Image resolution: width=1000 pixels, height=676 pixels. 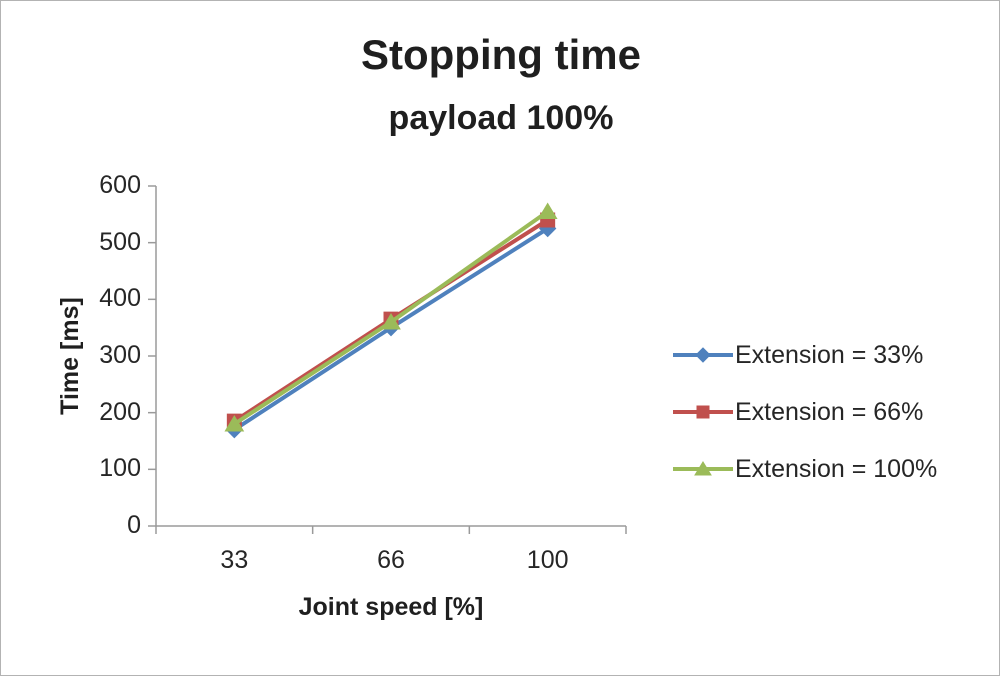 I want to click on y-tick-label: 500, so click(x=120, y=241).